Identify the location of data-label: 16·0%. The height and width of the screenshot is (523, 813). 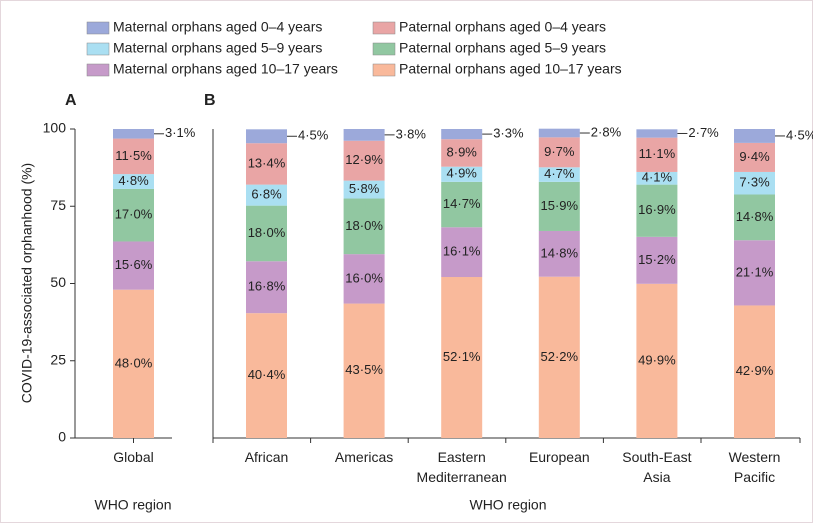
(364, 277).